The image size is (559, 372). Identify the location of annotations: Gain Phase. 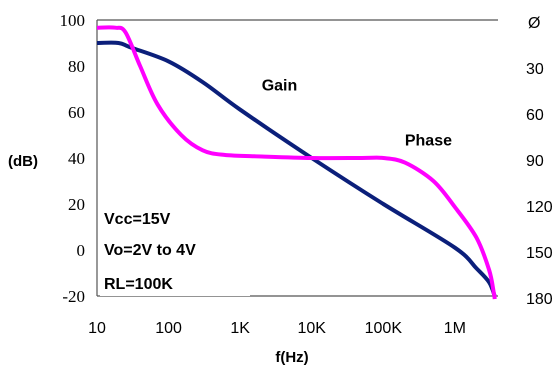
(357, 113).